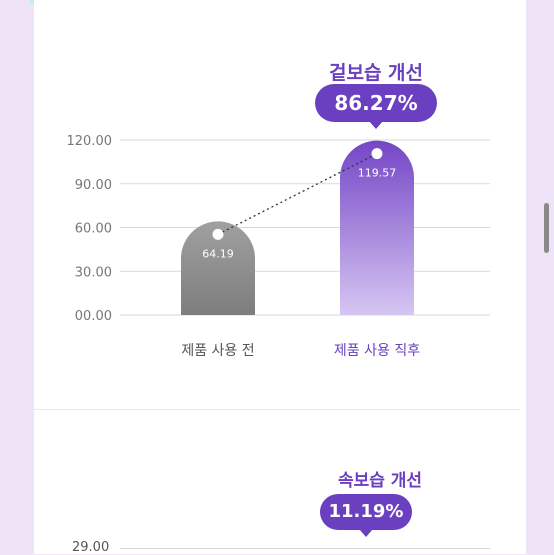 This screenshot has height=555, width=554. I want to click on chart1-value-label: 64.19, so click(218, 253).